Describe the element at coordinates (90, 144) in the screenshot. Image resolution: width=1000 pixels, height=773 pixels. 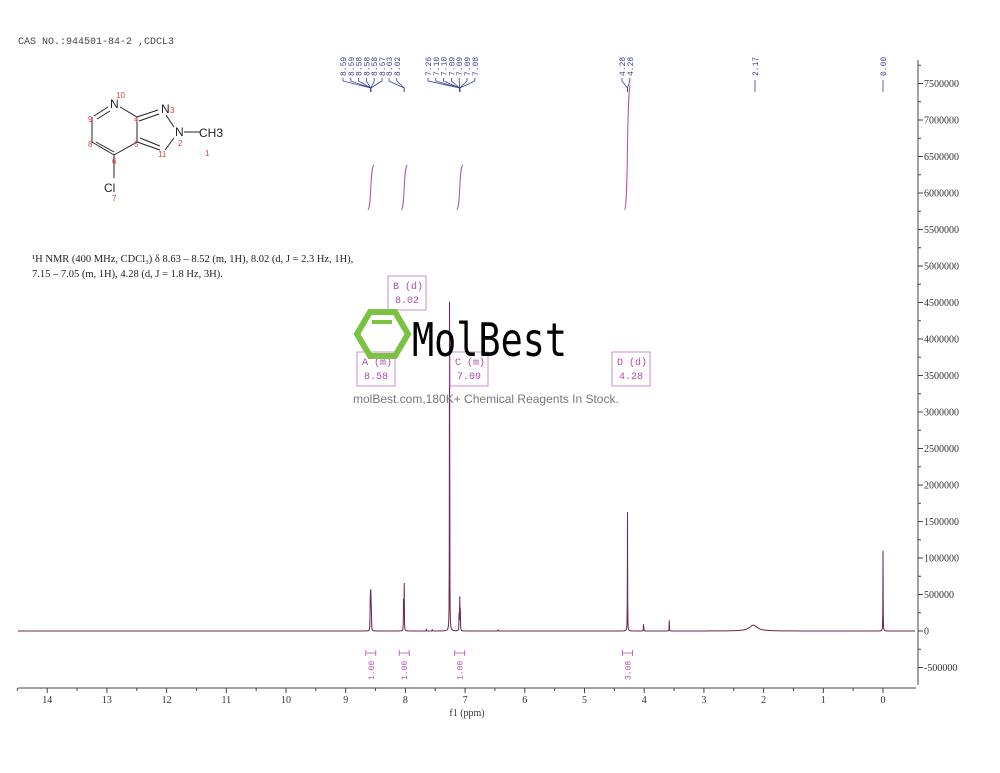
I see `atom-number: 8` at that location.